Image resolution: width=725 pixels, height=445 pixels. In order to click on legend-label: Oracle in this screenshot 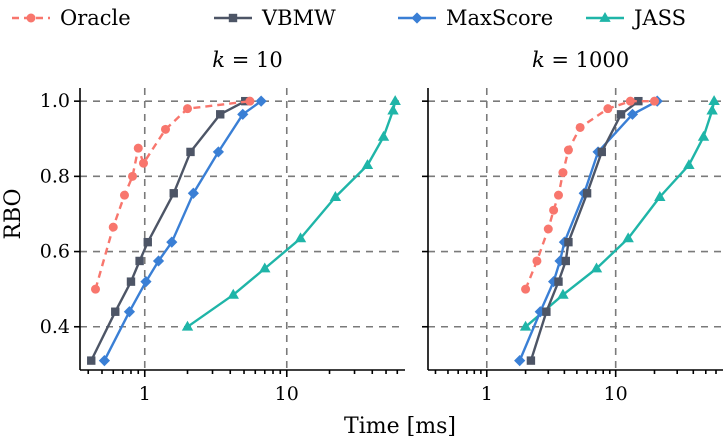, I will do `click(95, 18)`.